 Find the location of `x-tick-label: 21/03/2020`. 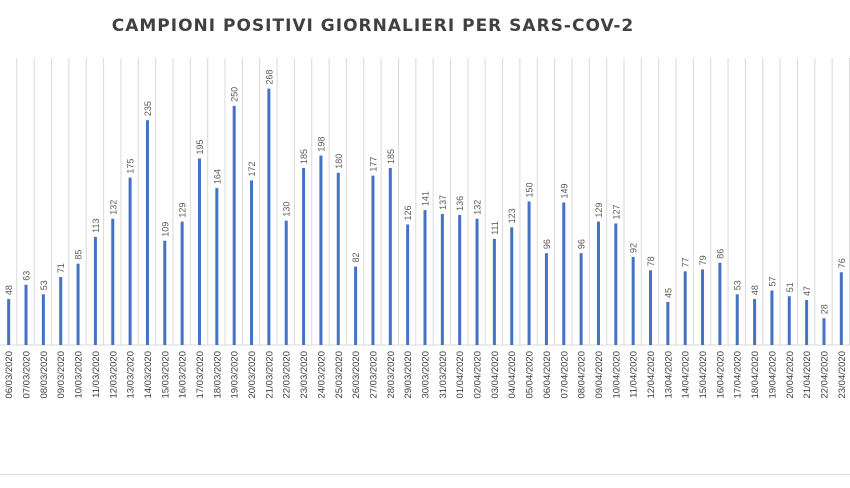

x-tick-label: 21/03/2020 is located at coordinates (269, 375).